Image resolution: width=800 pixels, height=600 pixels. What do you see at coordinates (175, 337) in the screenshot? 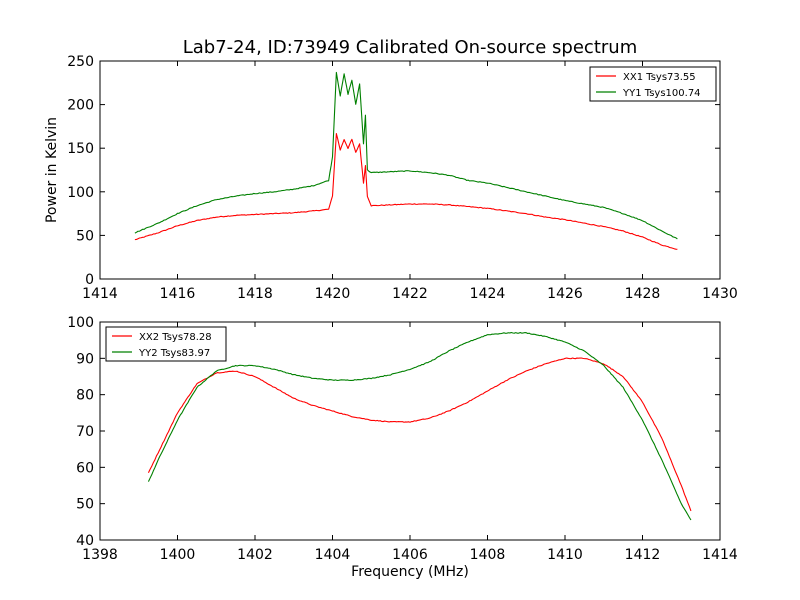
I see `legend-label: XX2 Tsys78.28` at bounding box center [175, 337].